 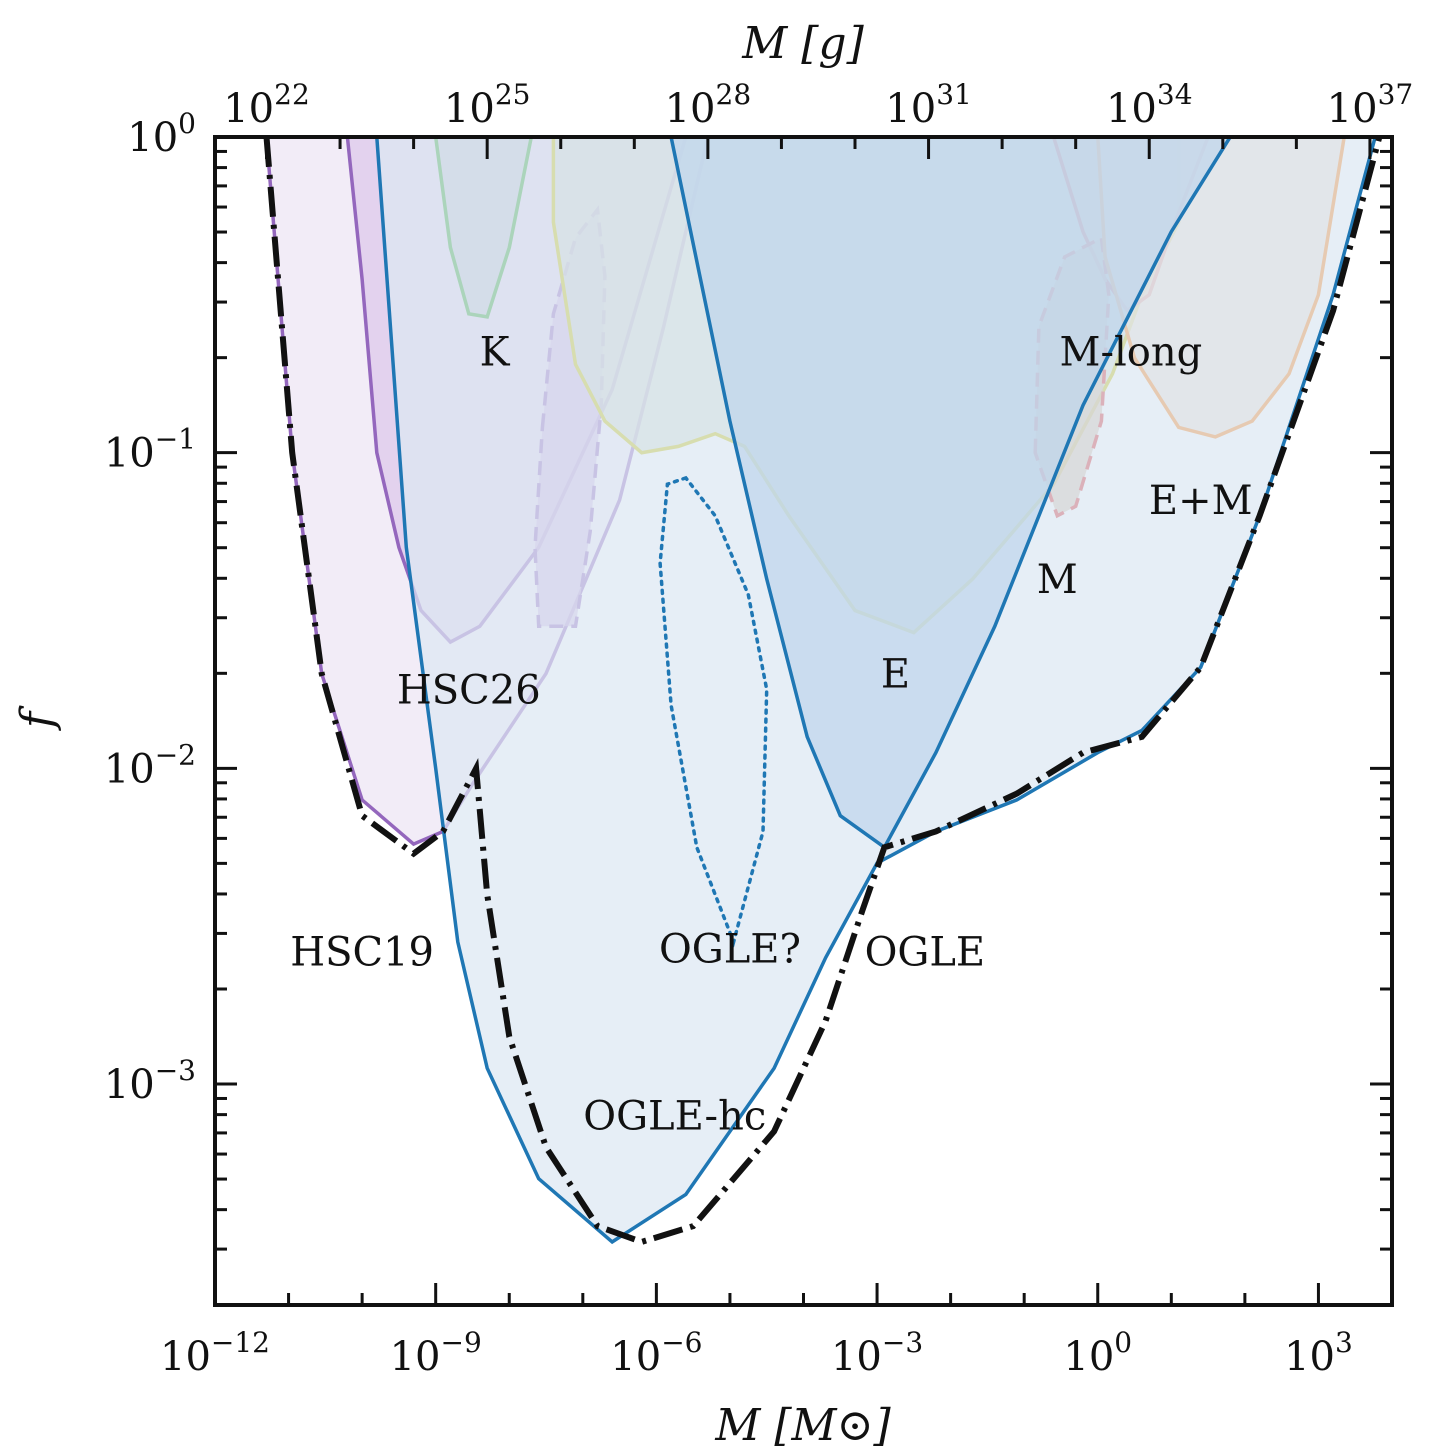 I want to click on region-label: M, so click(x=1057, y=580).